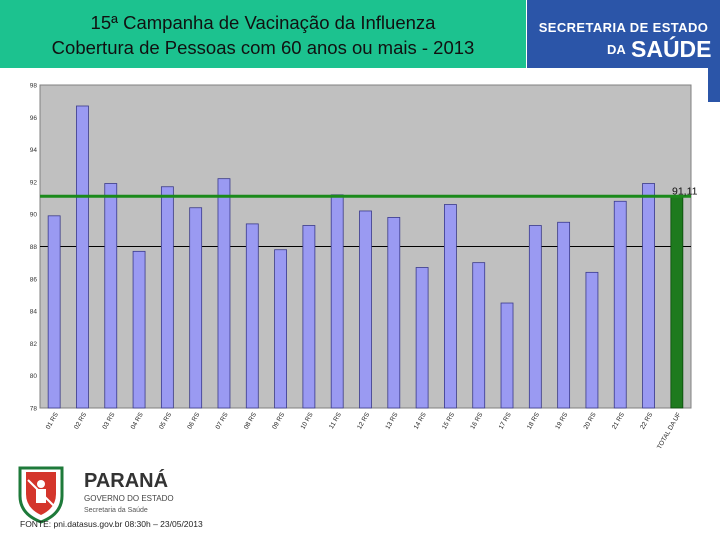  Describe the element at coordinates (618, 421) in the screenshot. I see `x-tick-label: 21 RS` at that location.